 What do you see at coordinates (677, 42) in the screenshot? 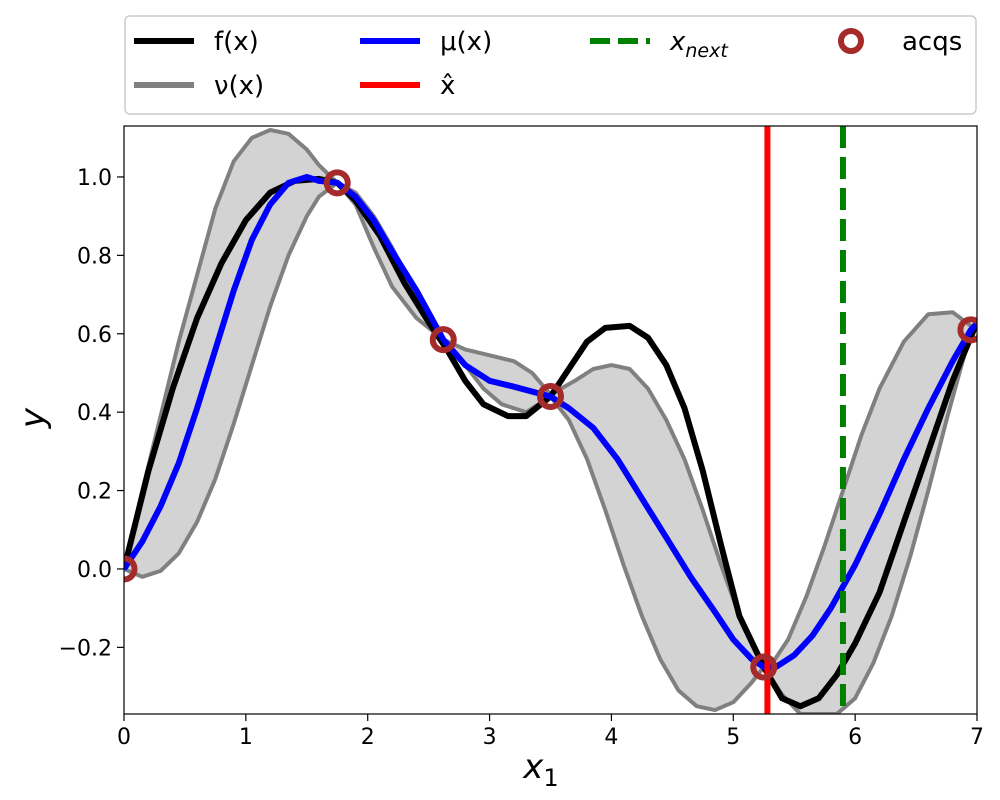
I see `legend-label-main: x` at bounding box center [677, 42].